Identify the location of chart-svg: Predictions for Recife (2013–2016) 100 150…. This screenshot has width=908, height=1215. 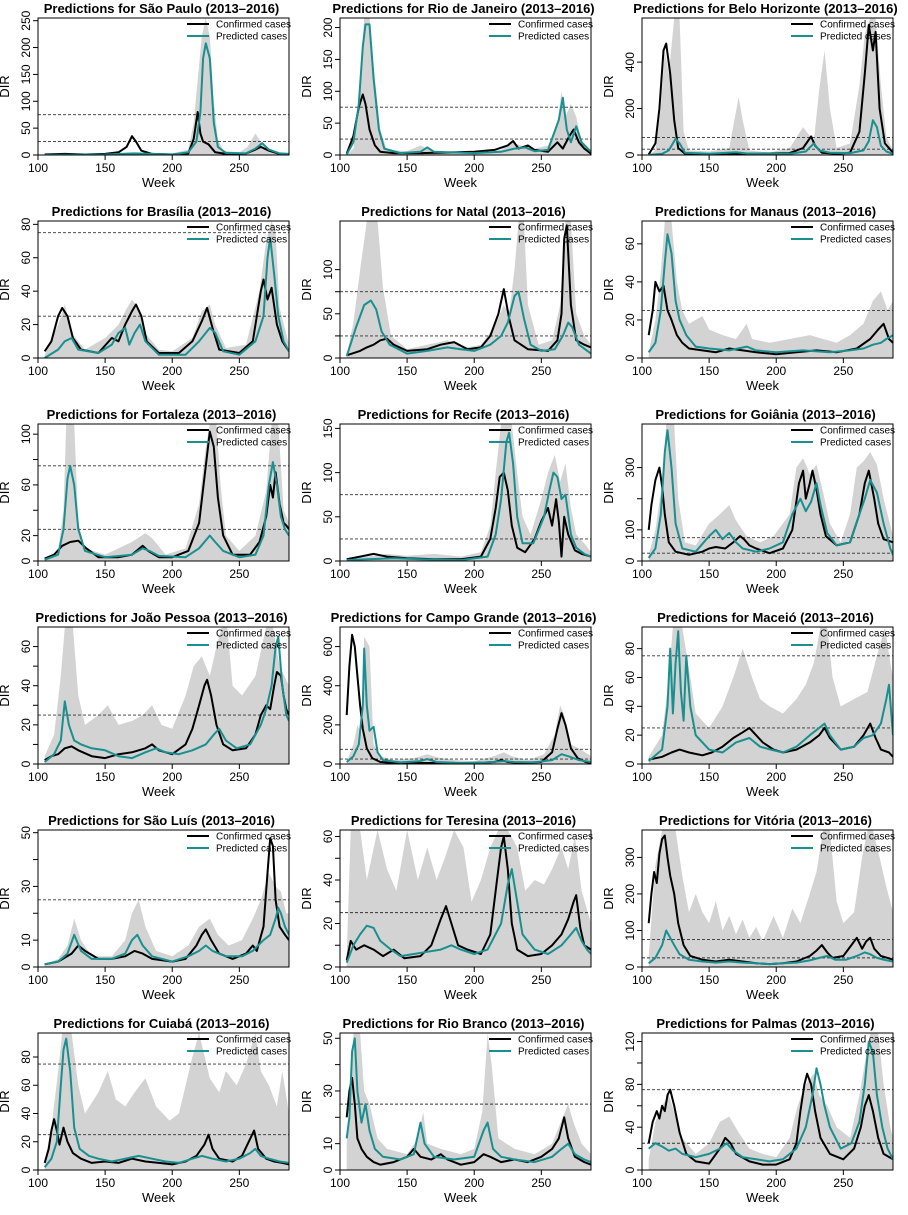
(446, 501).